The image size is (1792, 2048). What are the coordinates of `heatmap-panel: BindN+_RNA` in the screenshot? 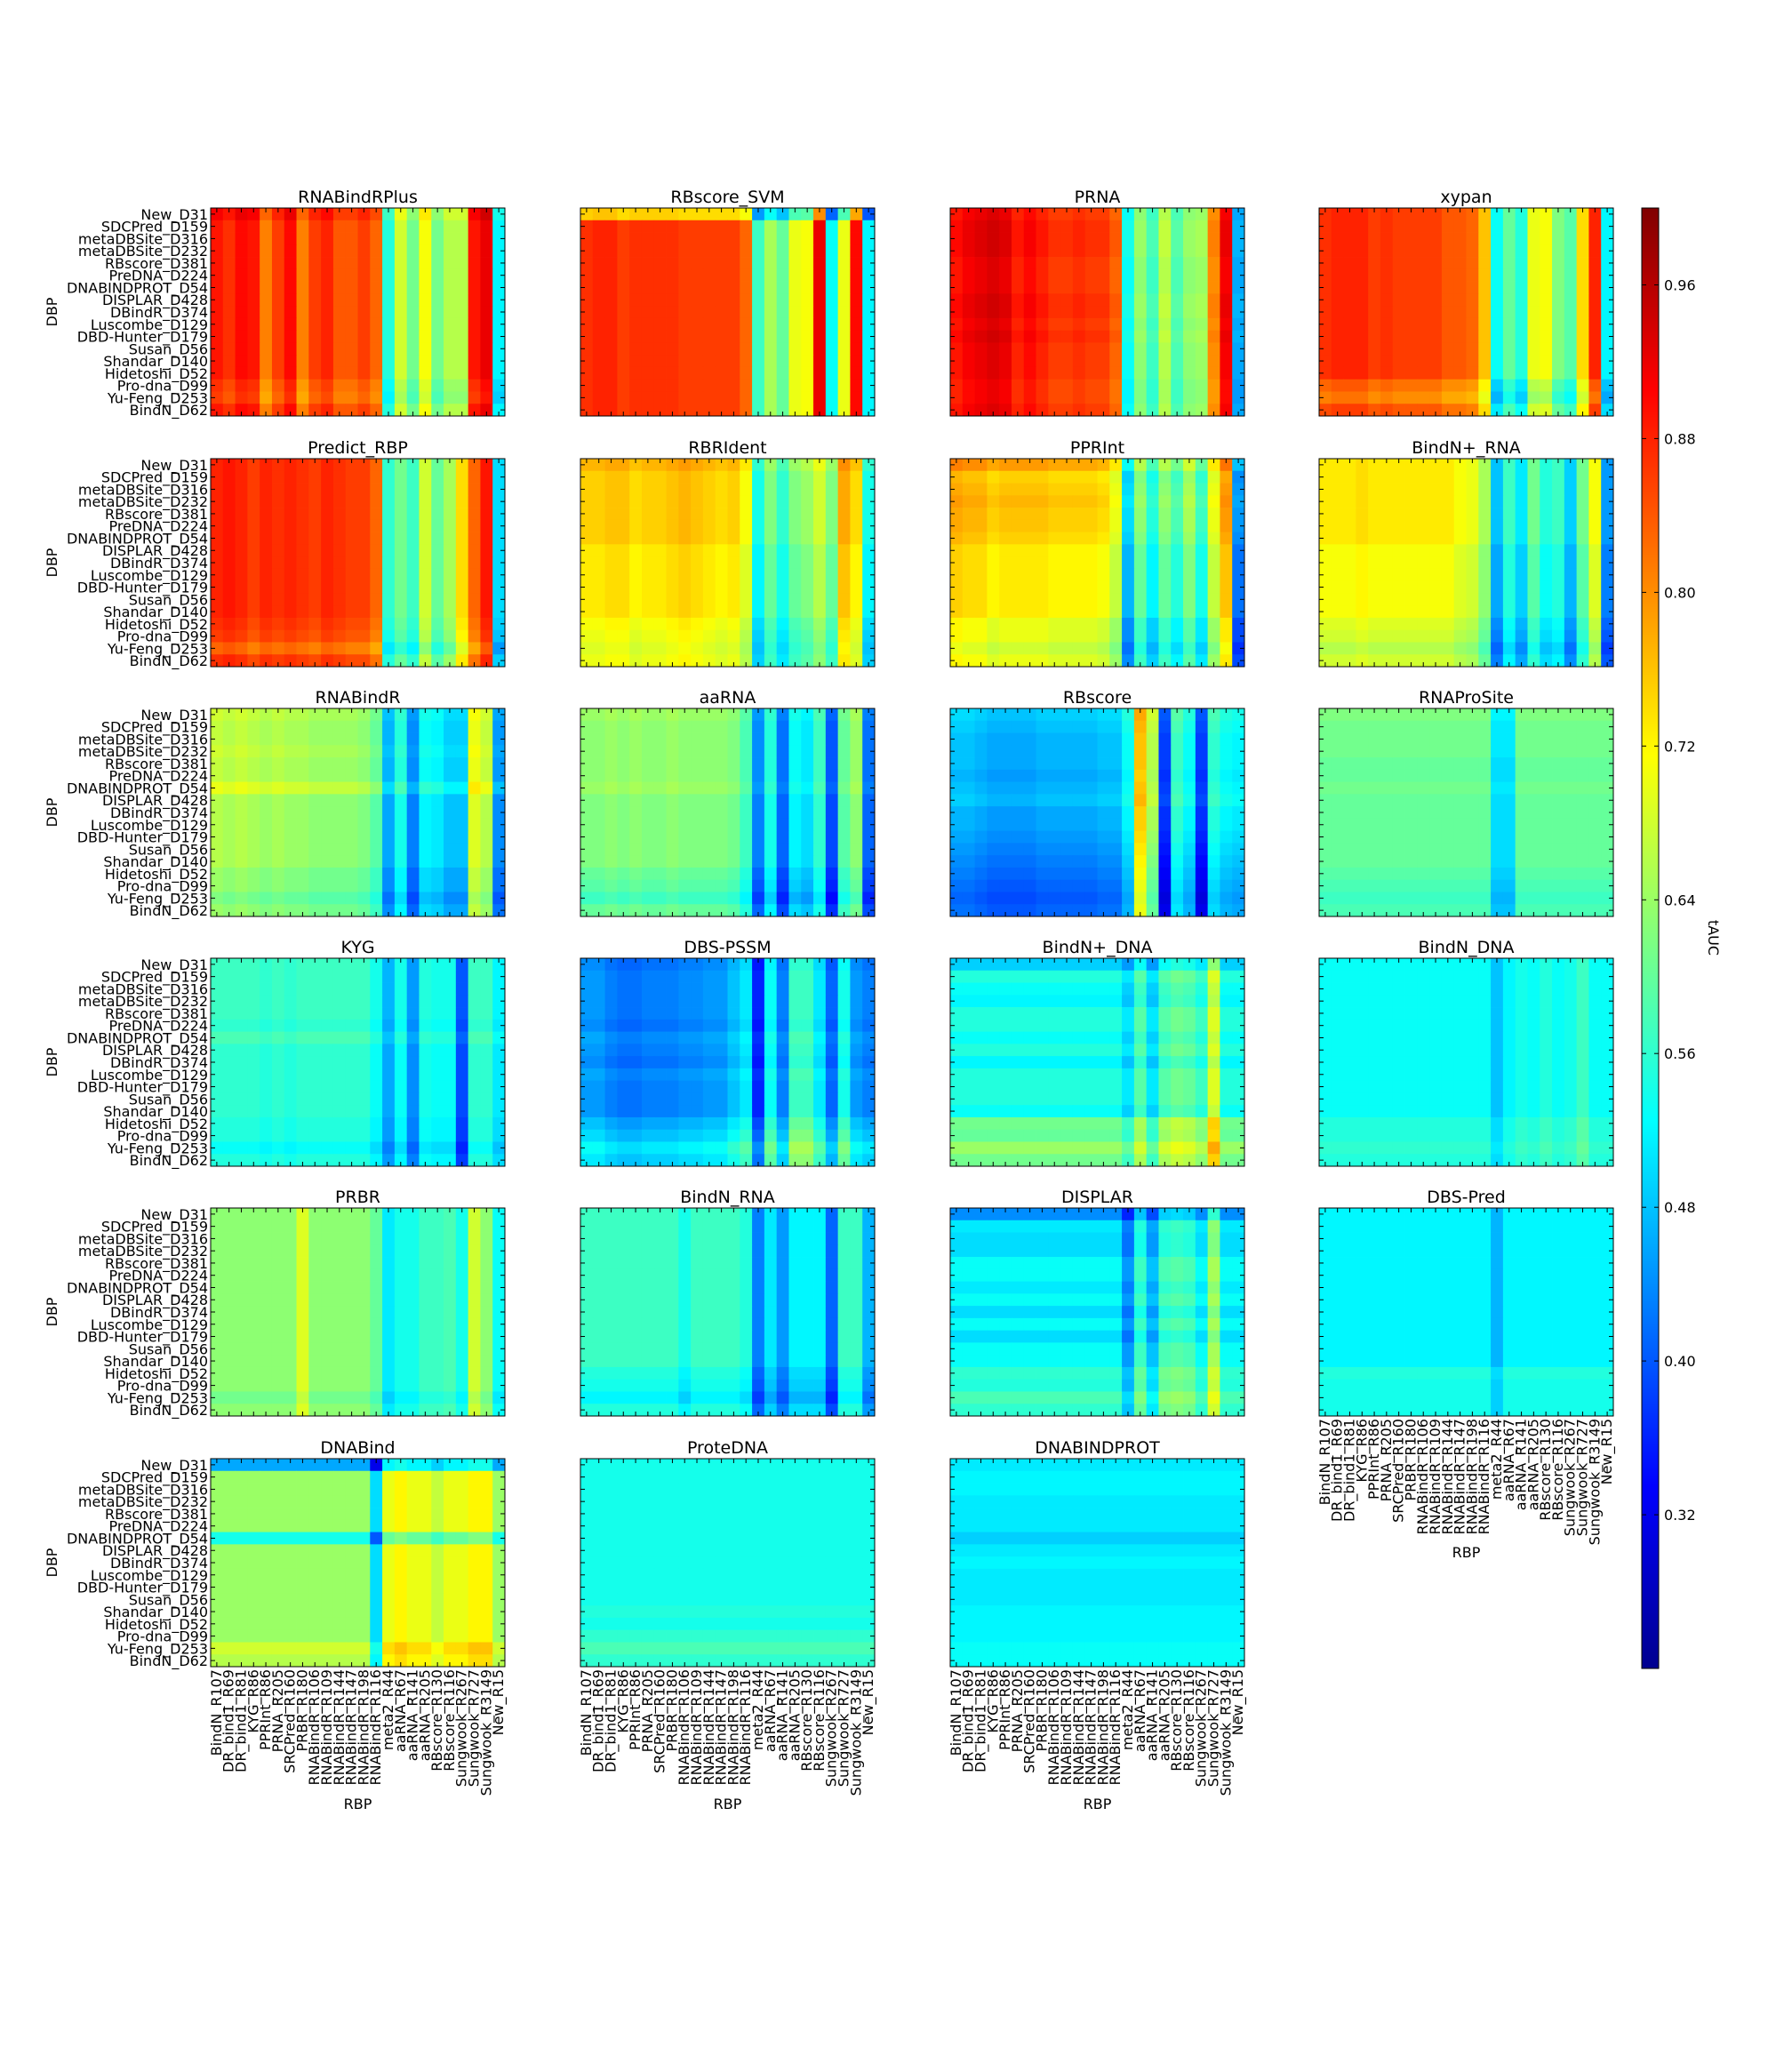 It's located at (1466, 553).